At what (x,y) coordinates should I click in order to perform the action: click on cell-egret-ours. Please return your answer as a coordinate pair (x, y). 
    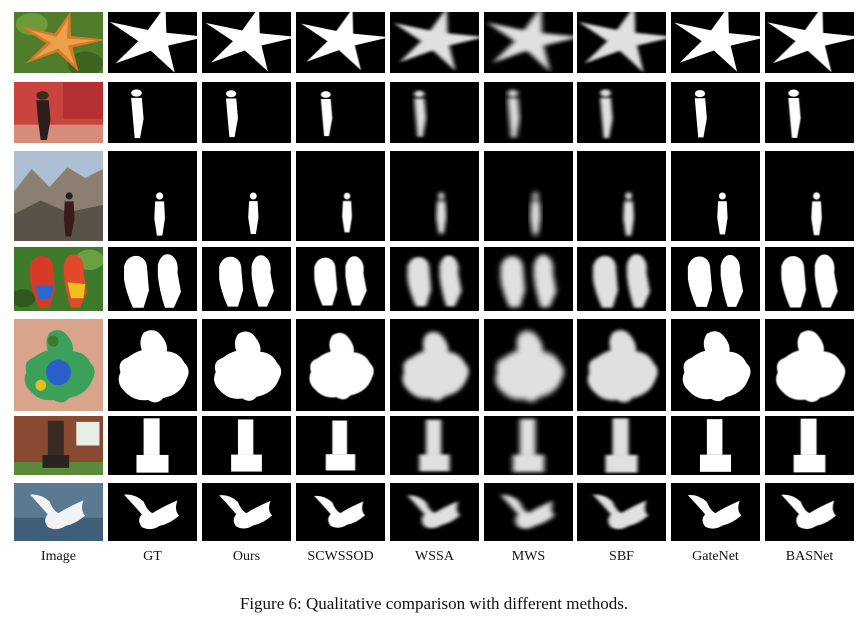
    Looking at the image, I should click on (246, 512).